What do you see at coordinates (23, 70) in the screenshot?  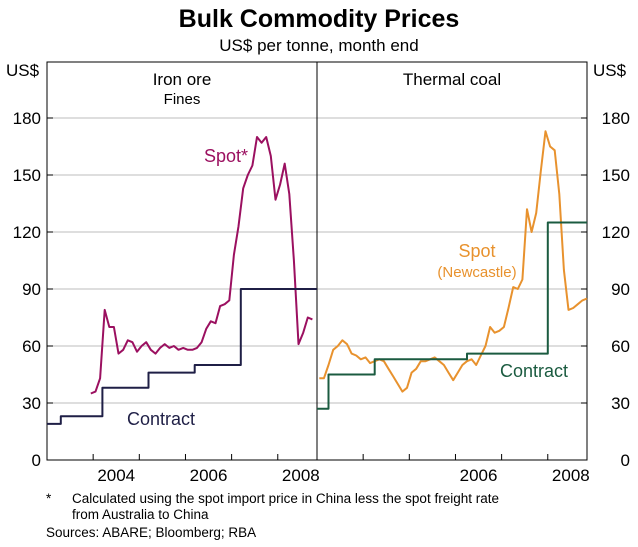 I see `y-unit-left: US$` at bounding box center [23, 70].